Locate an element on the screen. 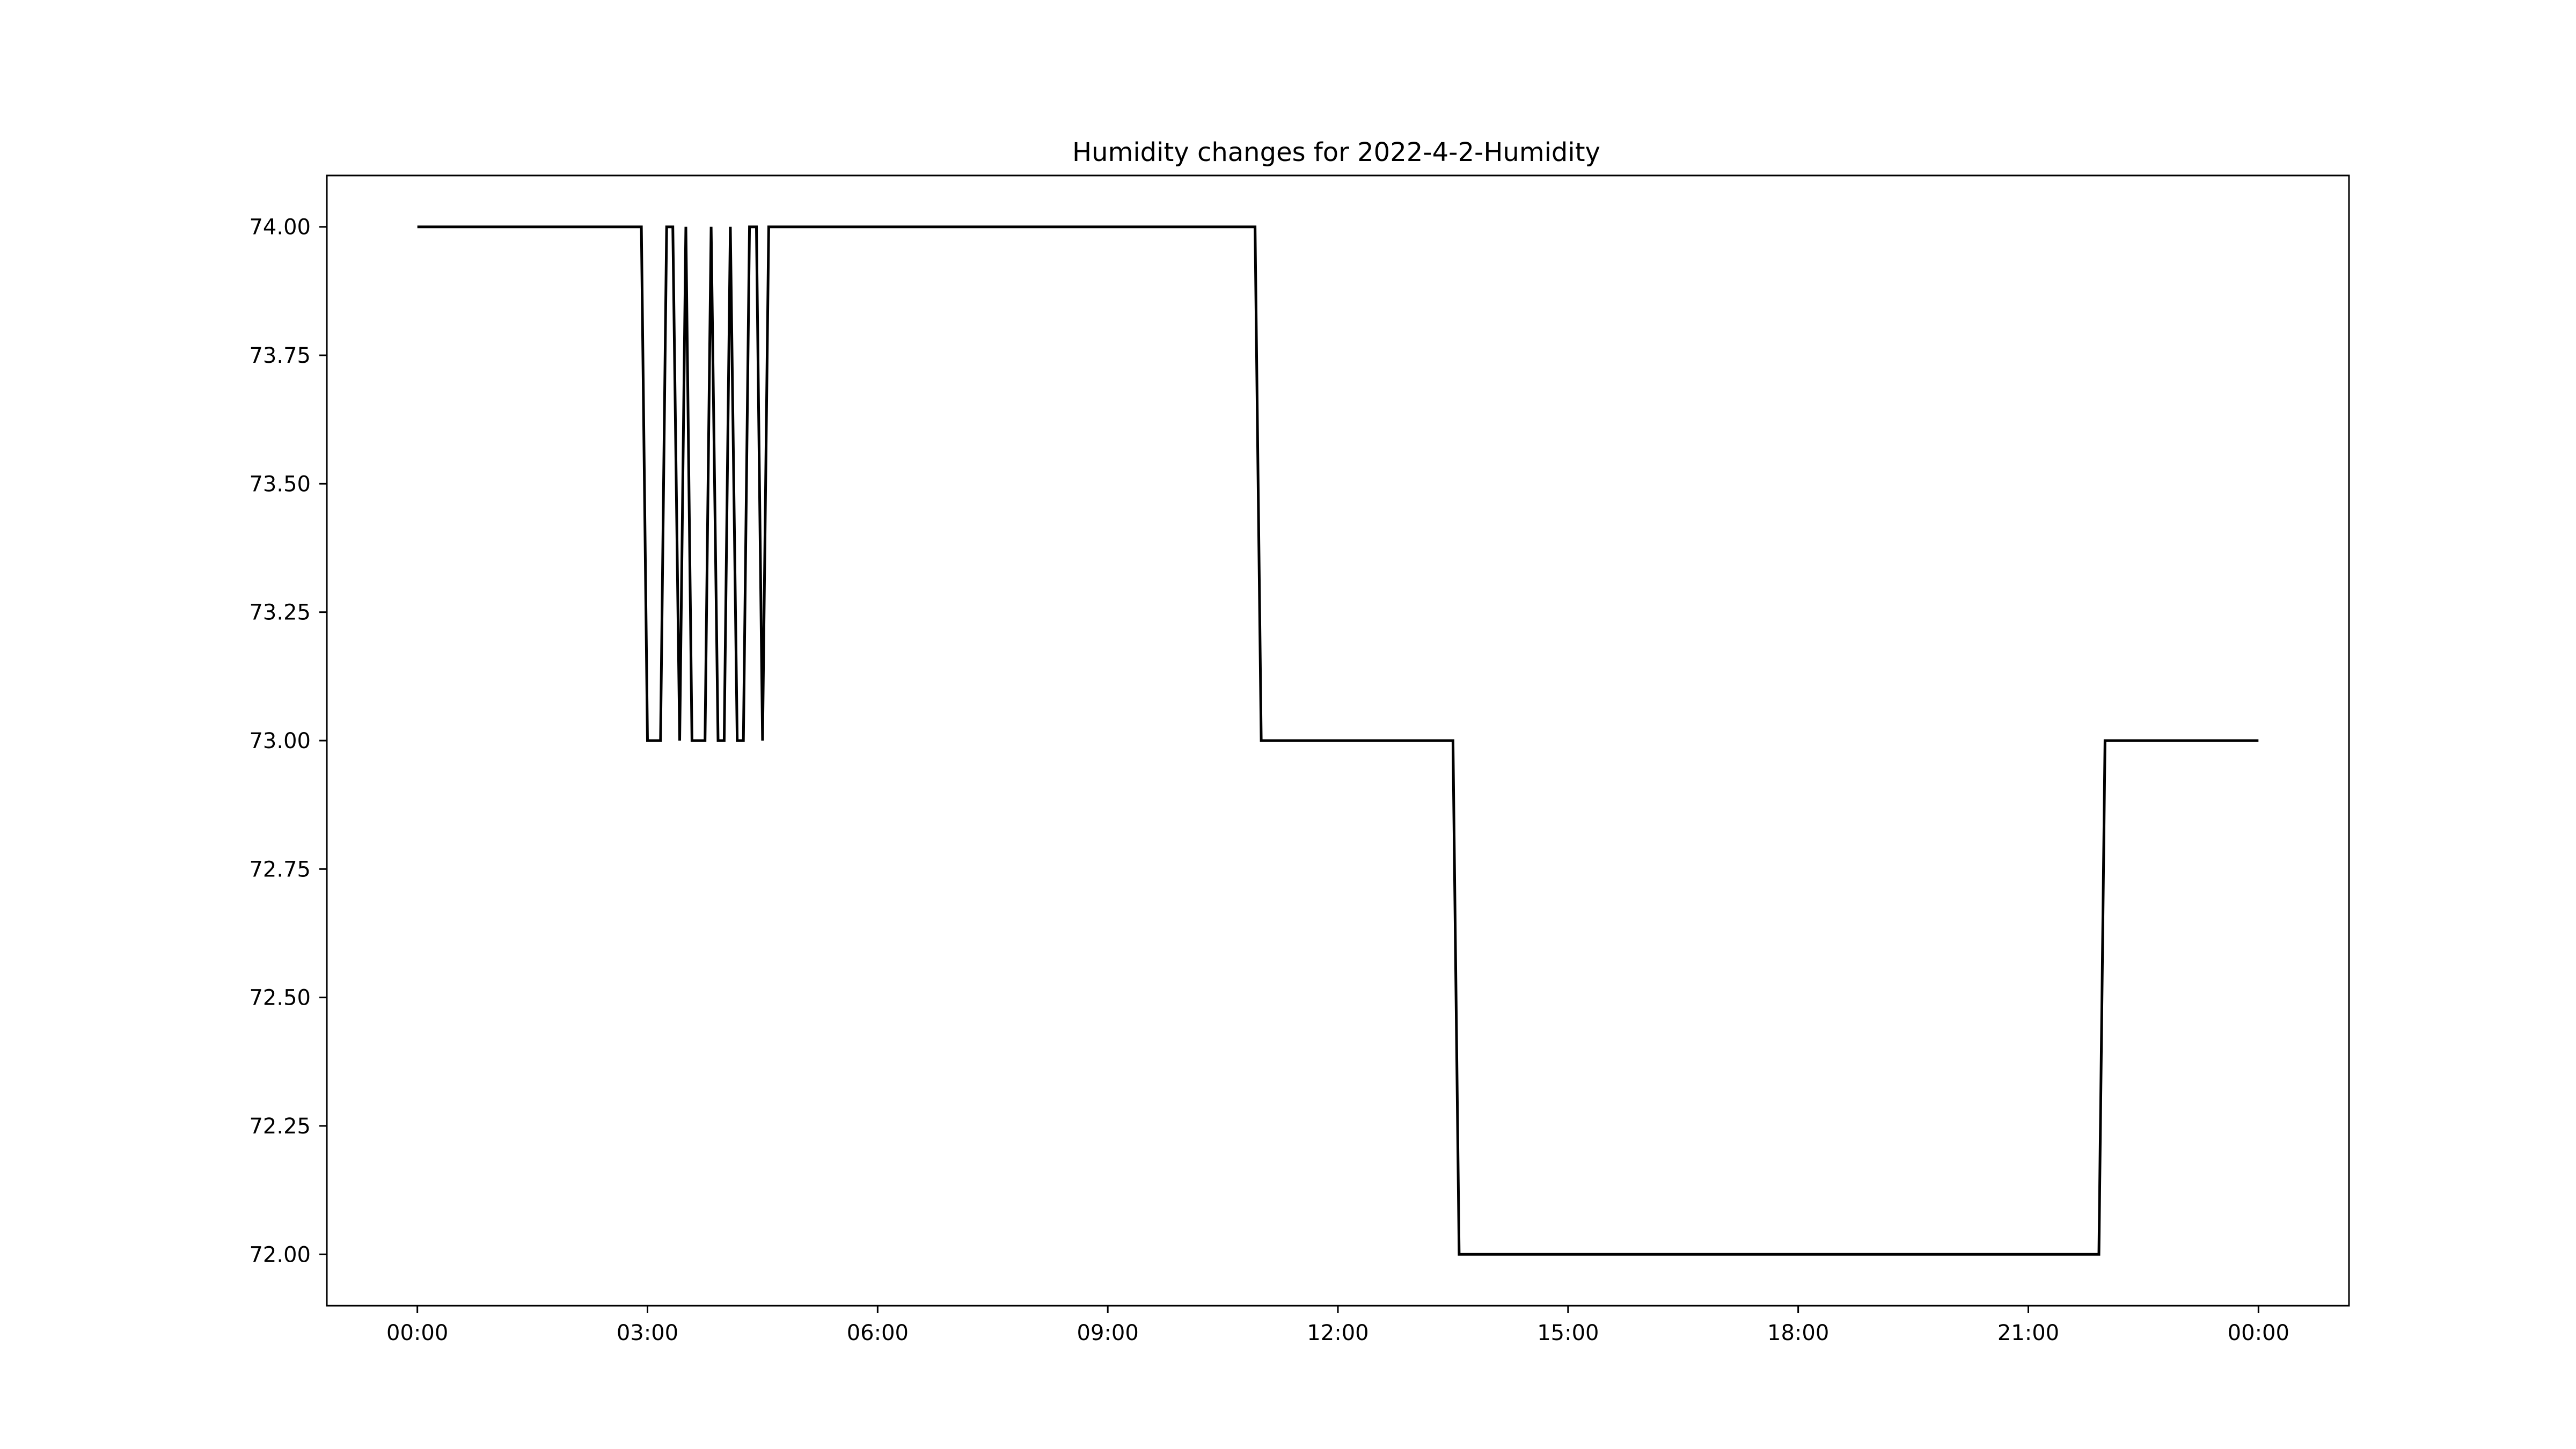 Image resolution: width=2576 pixels, height=1449 pixels. x-tick-label: 06:00 is located at coordinates (878, 1333).